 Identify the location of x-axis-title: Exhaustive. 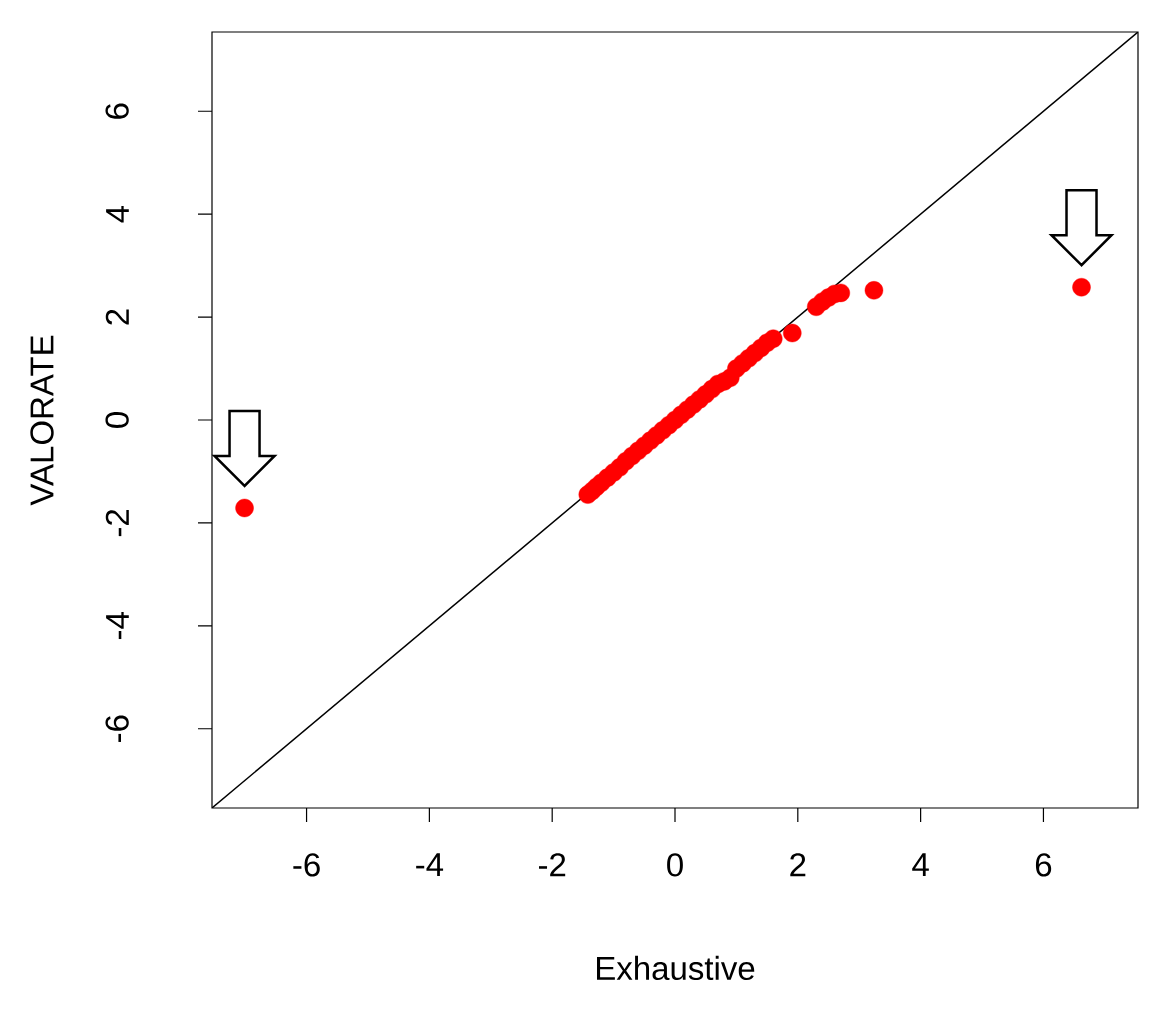
(676, 968).